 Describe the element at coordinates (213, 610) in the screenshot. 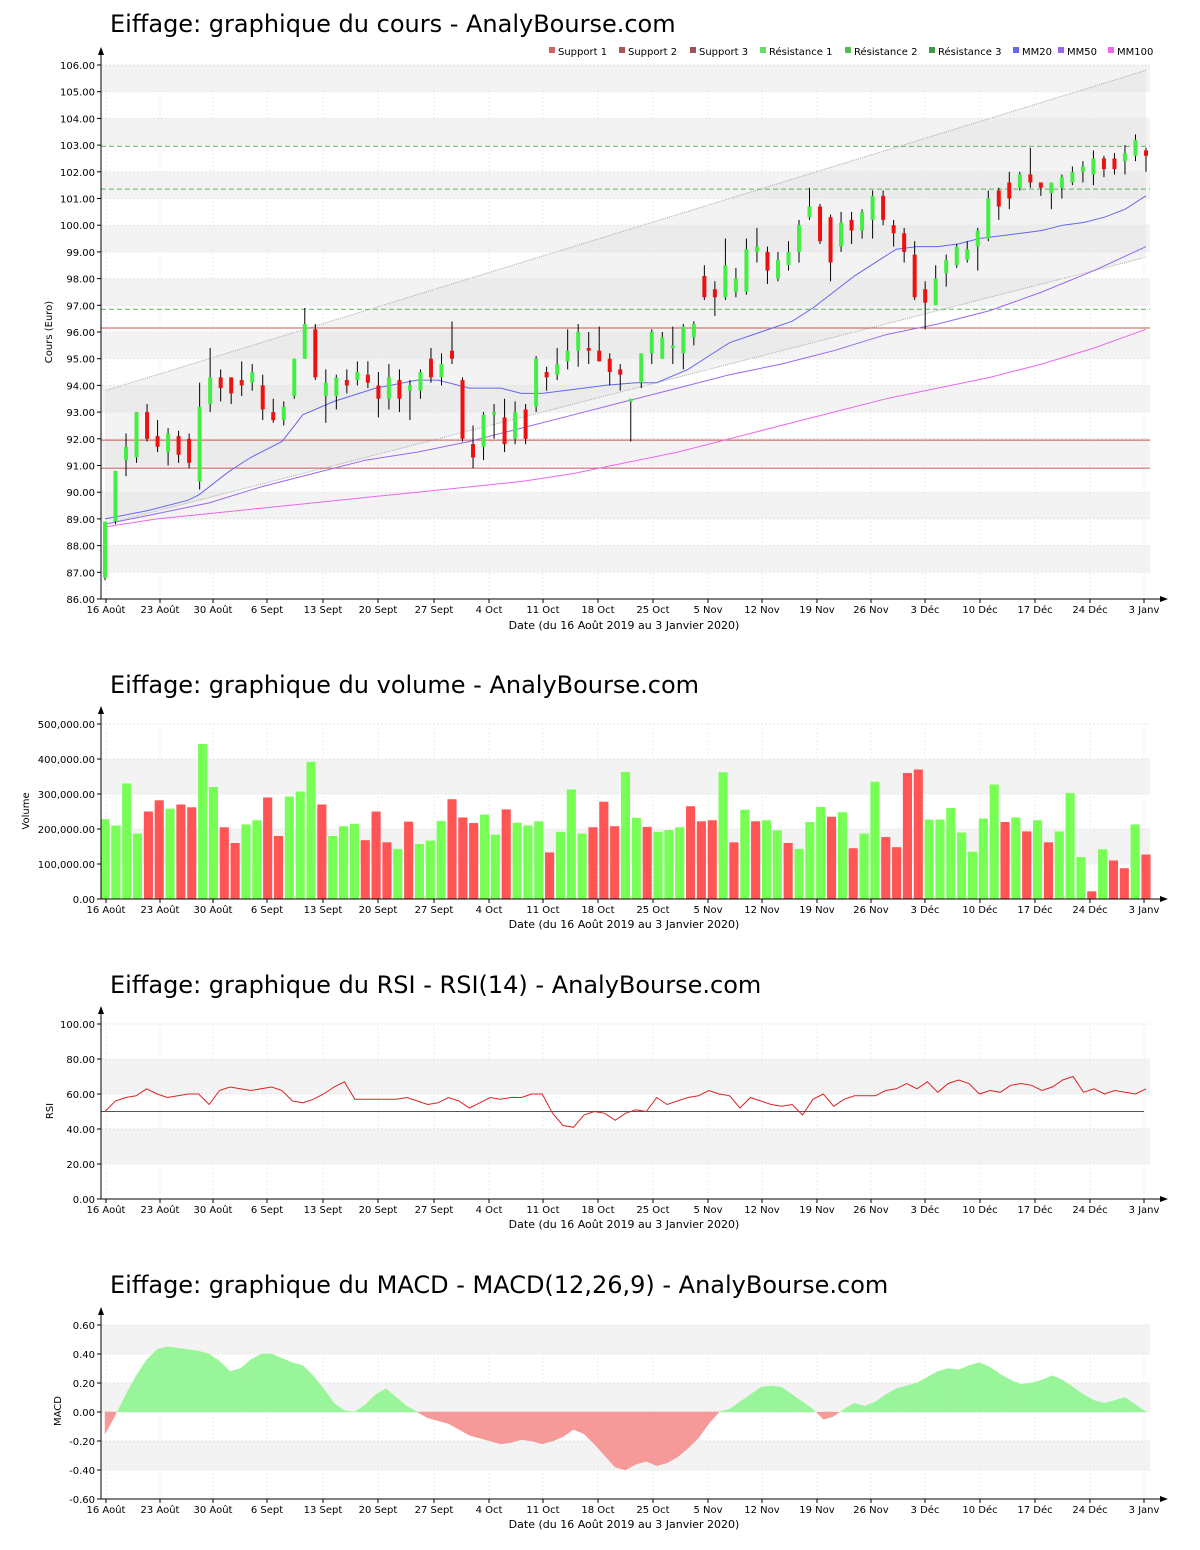

I see `price-xtick-label: 30 Août` at that location.